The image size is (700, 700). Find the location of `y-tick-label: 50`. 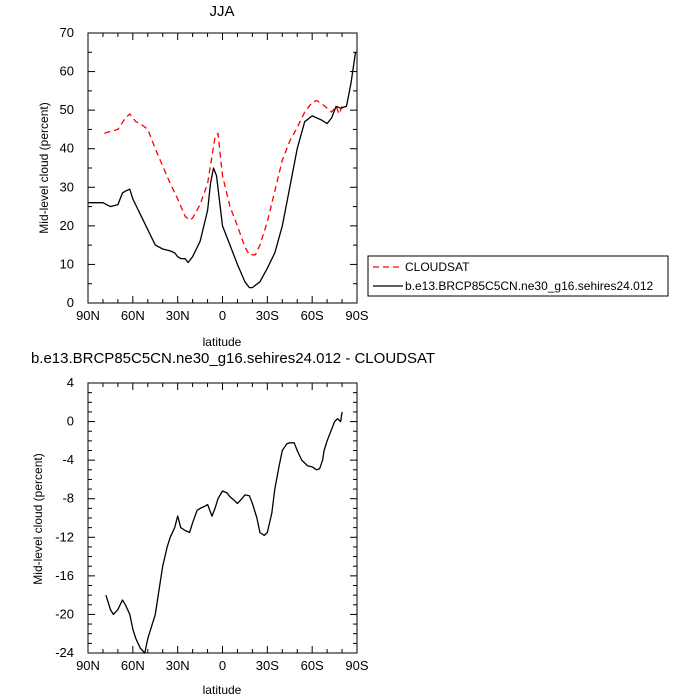

y-tick-label: 50 is located at coordinates (67, 109).